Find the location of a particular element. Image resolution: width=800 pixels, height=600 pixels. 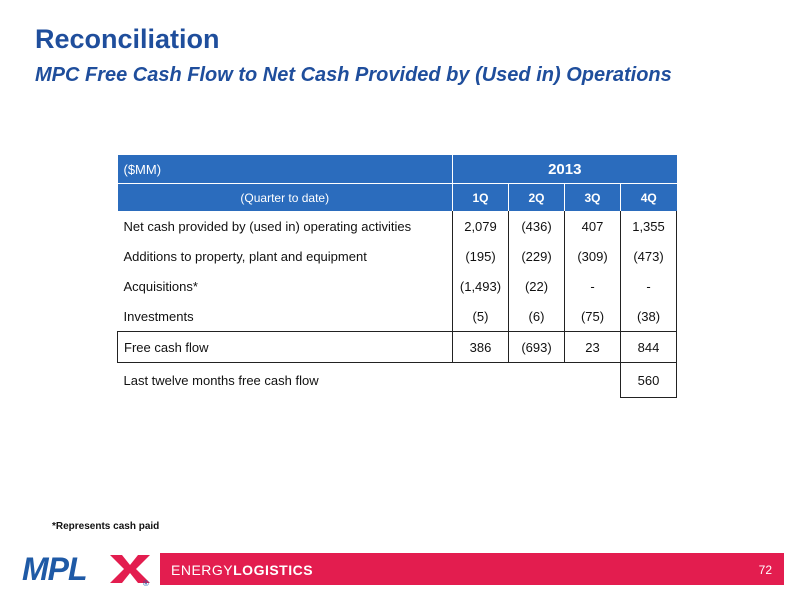

table-cell: 407 is located at coordinates (592, 226).